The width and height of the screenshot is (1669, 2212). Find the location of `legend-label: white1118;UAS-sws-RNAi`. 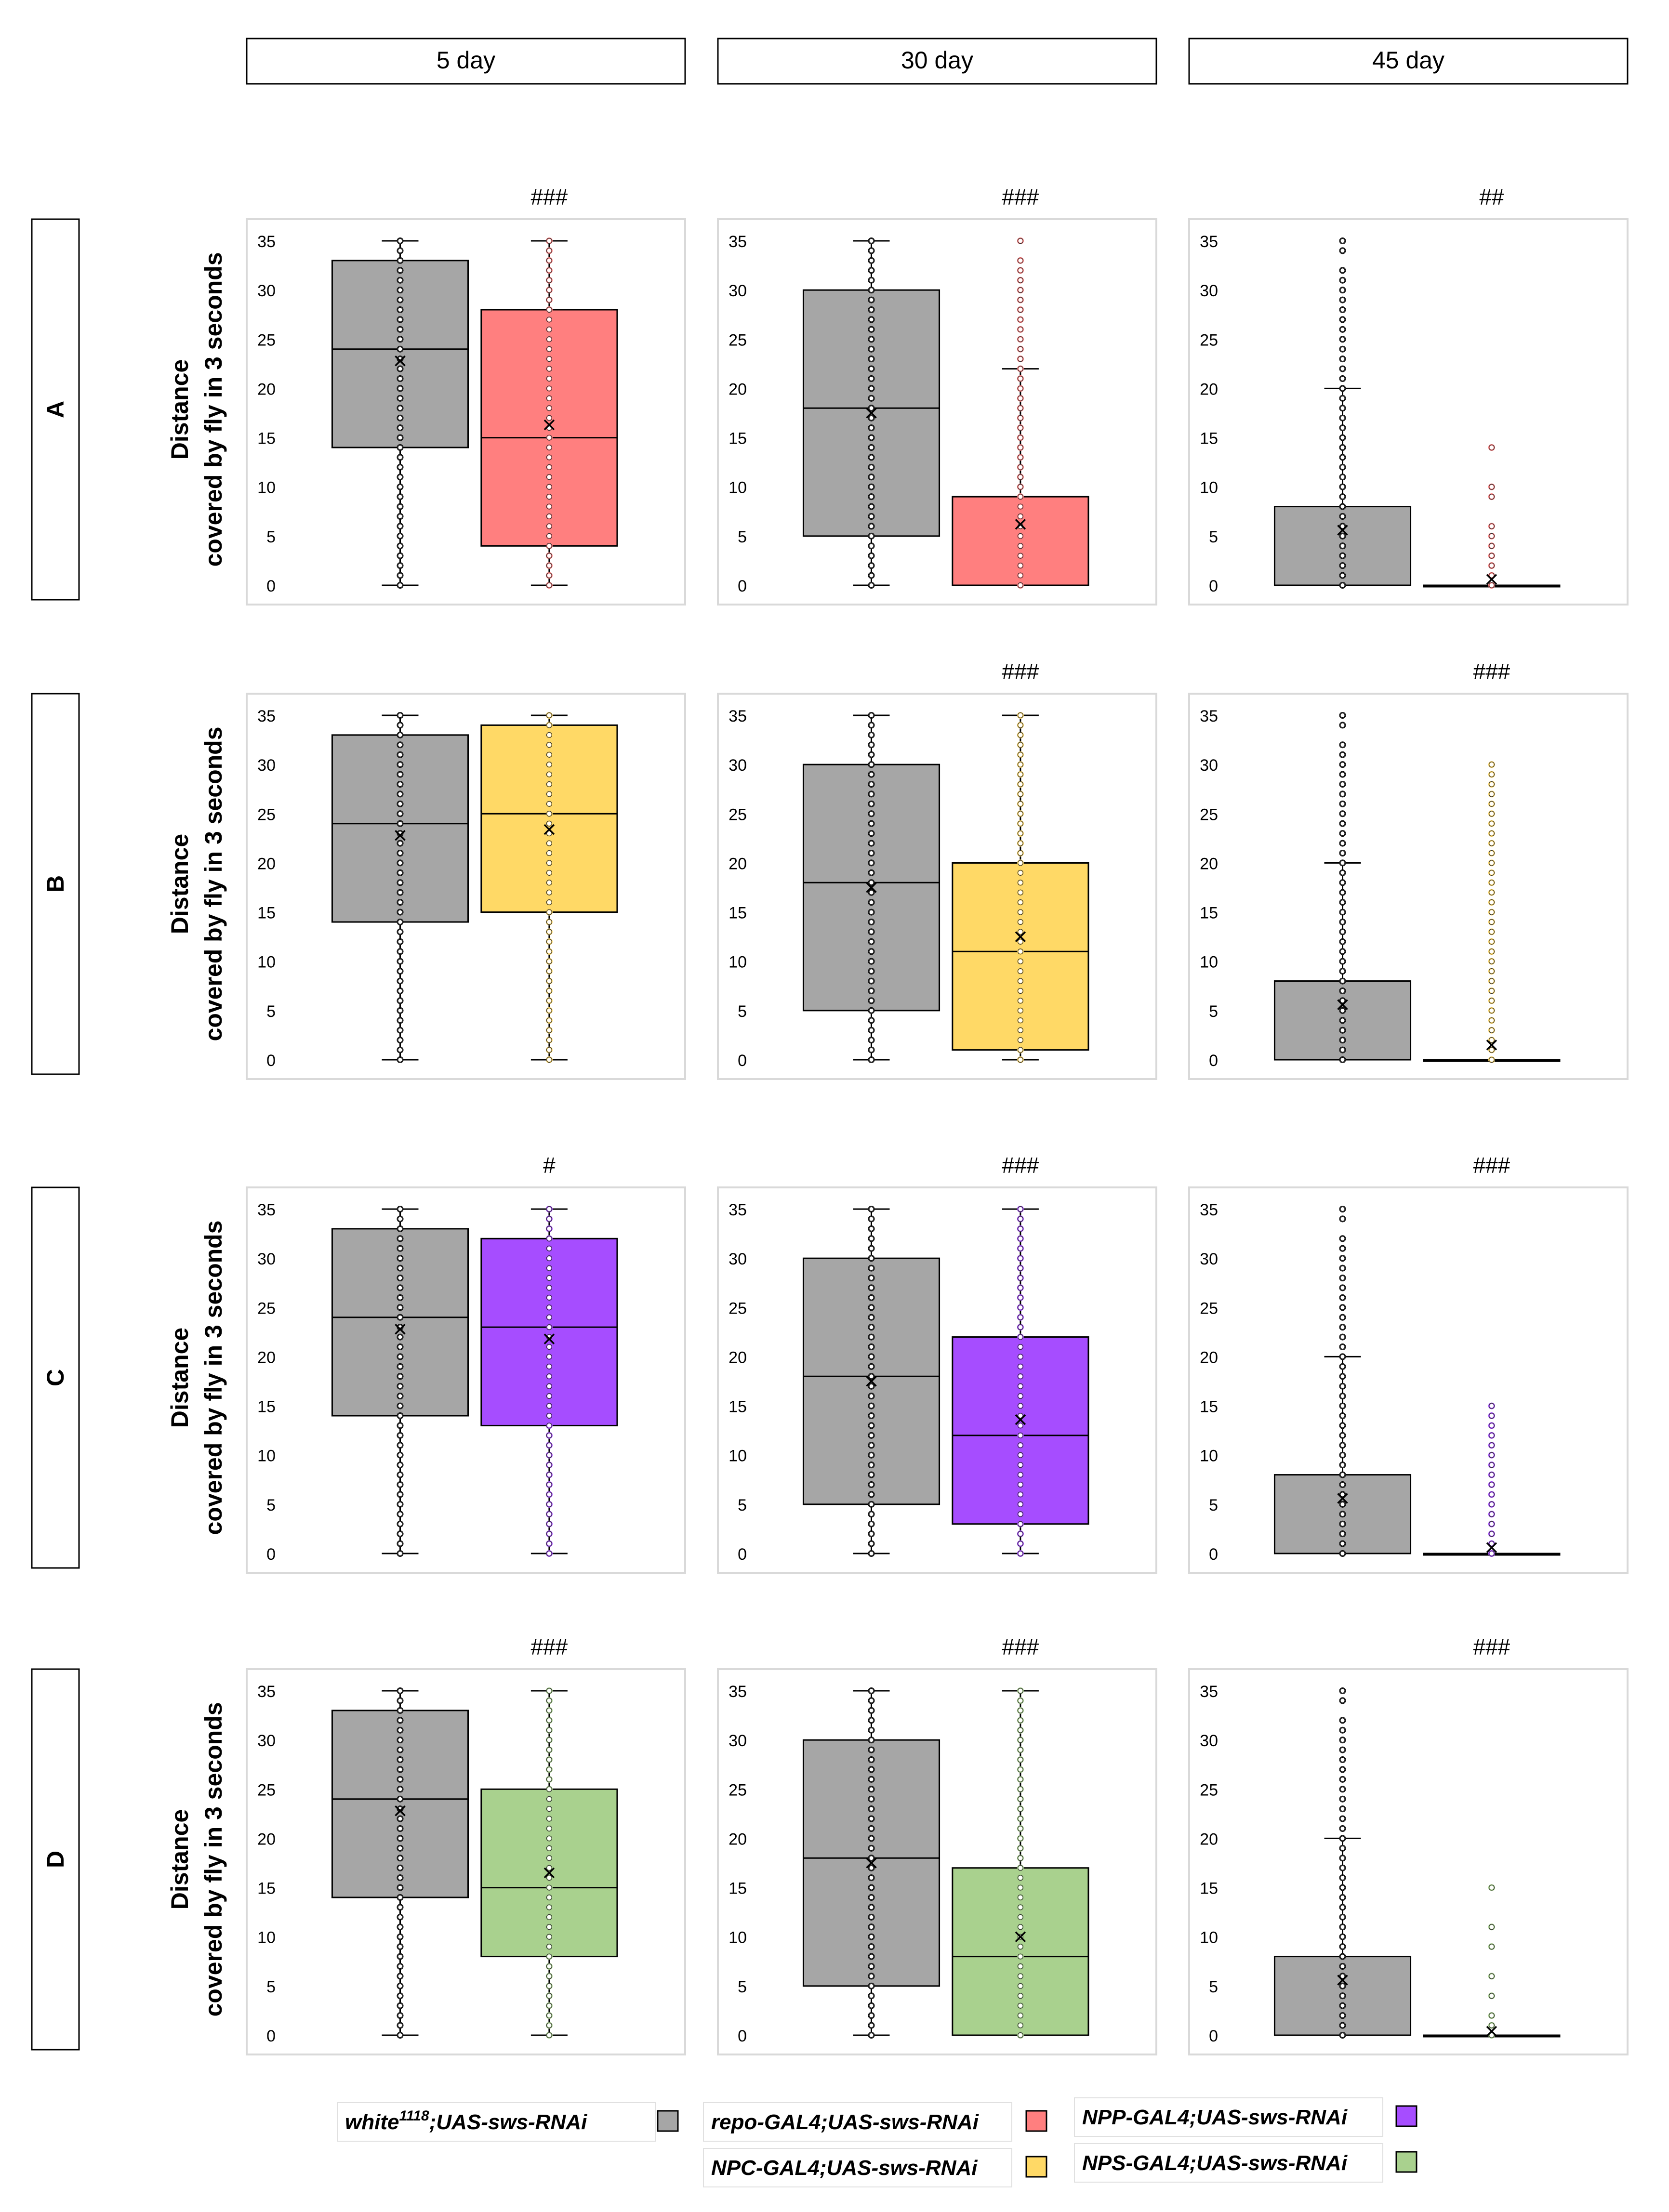

legend-label: white1118;UAS-sws-RNAi is located at coordinates (466, 2121).